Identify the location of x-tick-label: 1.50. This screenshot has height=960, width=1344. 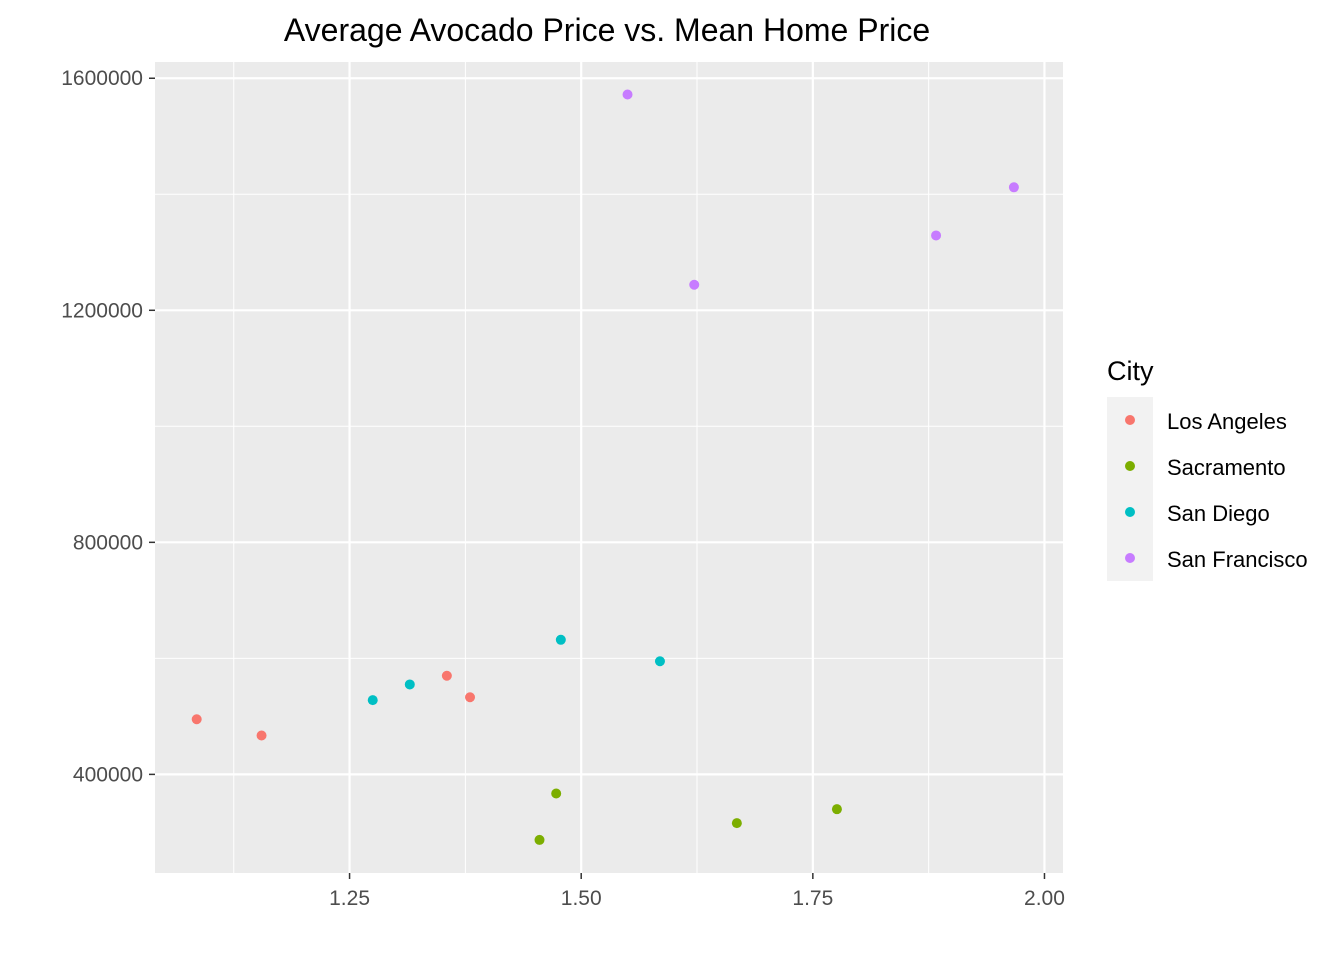
(581, 898).